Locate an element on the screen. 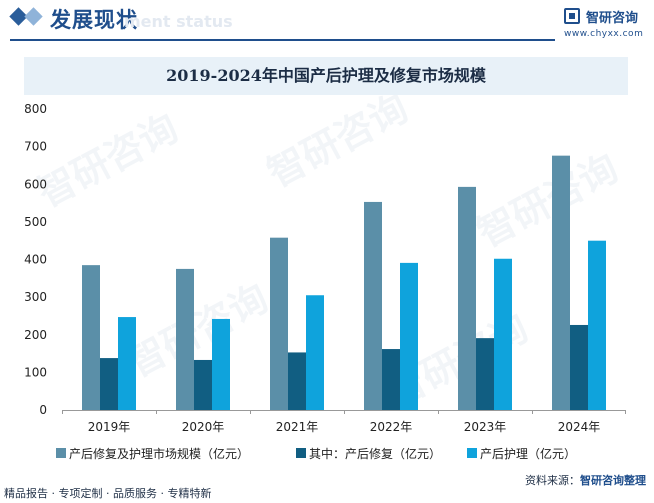 This screenshot has width=654, height=503. x-tick-label: 2020年 is located at coordinates (203, 427).